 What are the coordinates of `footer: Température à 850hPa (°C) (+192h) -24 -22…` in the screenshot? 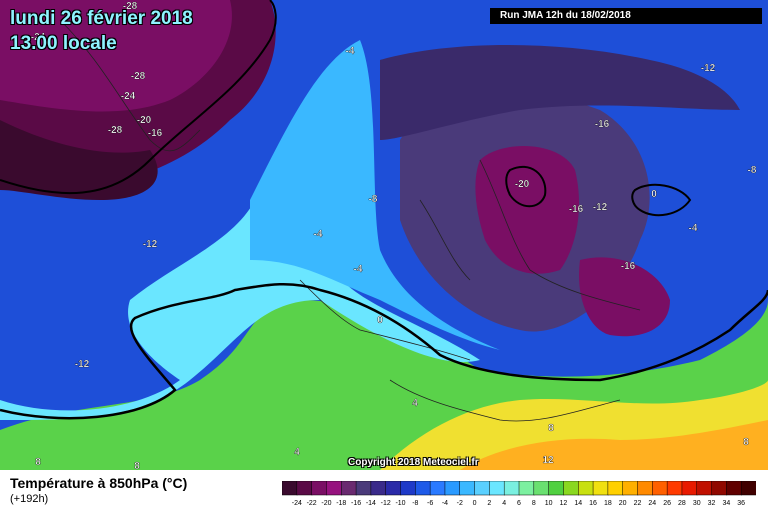 It's located at (384, 491).